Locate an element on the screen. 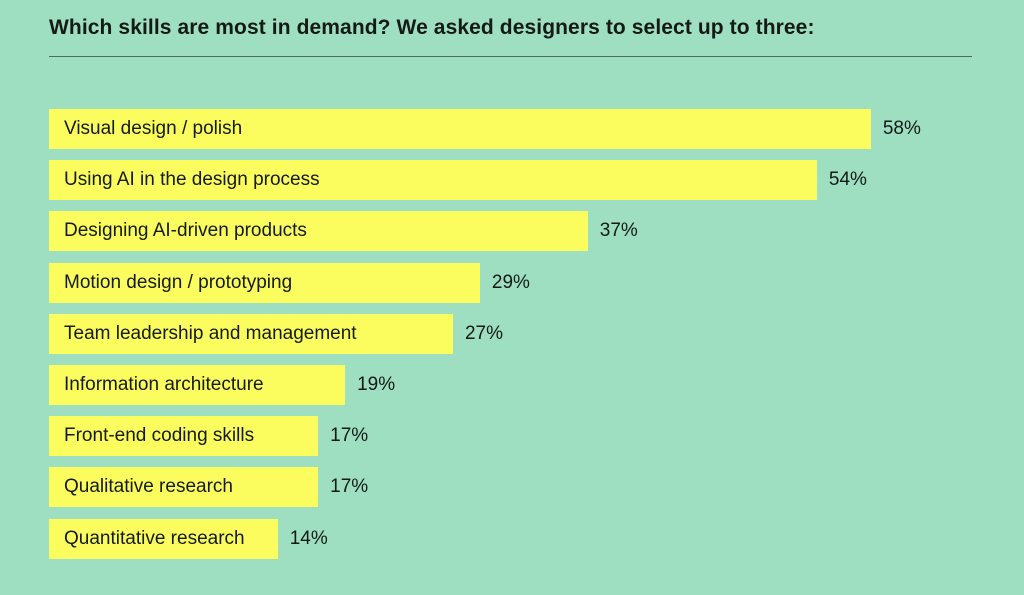 Image resolution: width=1024 pixels, height=595 pixels. bar-row: Visual design / polish 58% is located at coordinates (485, 129).